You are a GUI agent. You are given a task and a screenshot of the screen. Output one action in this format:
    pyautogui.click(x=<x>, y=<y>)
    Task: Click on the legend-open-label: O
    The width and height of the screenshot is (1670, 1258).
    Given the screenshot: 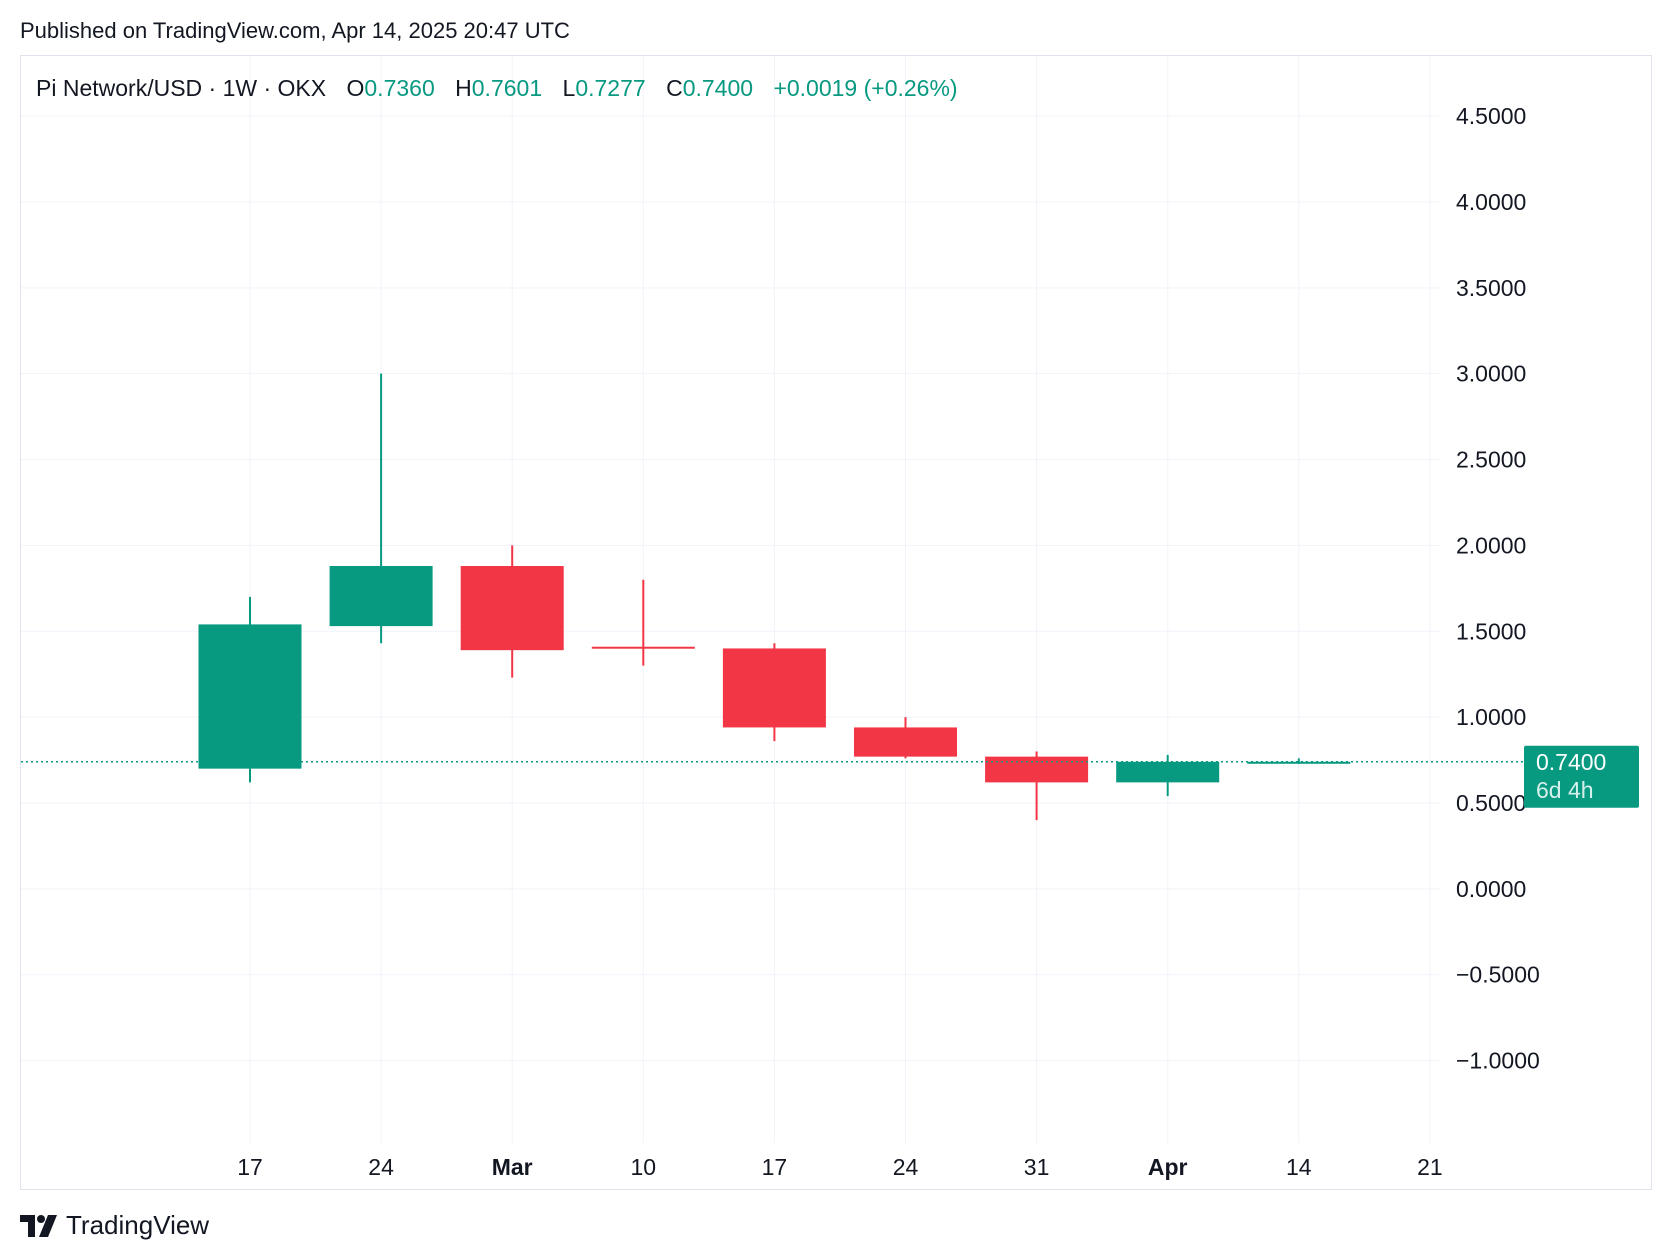 What is the action you would take?
    pyautogui.click(x=355, y=88)
    